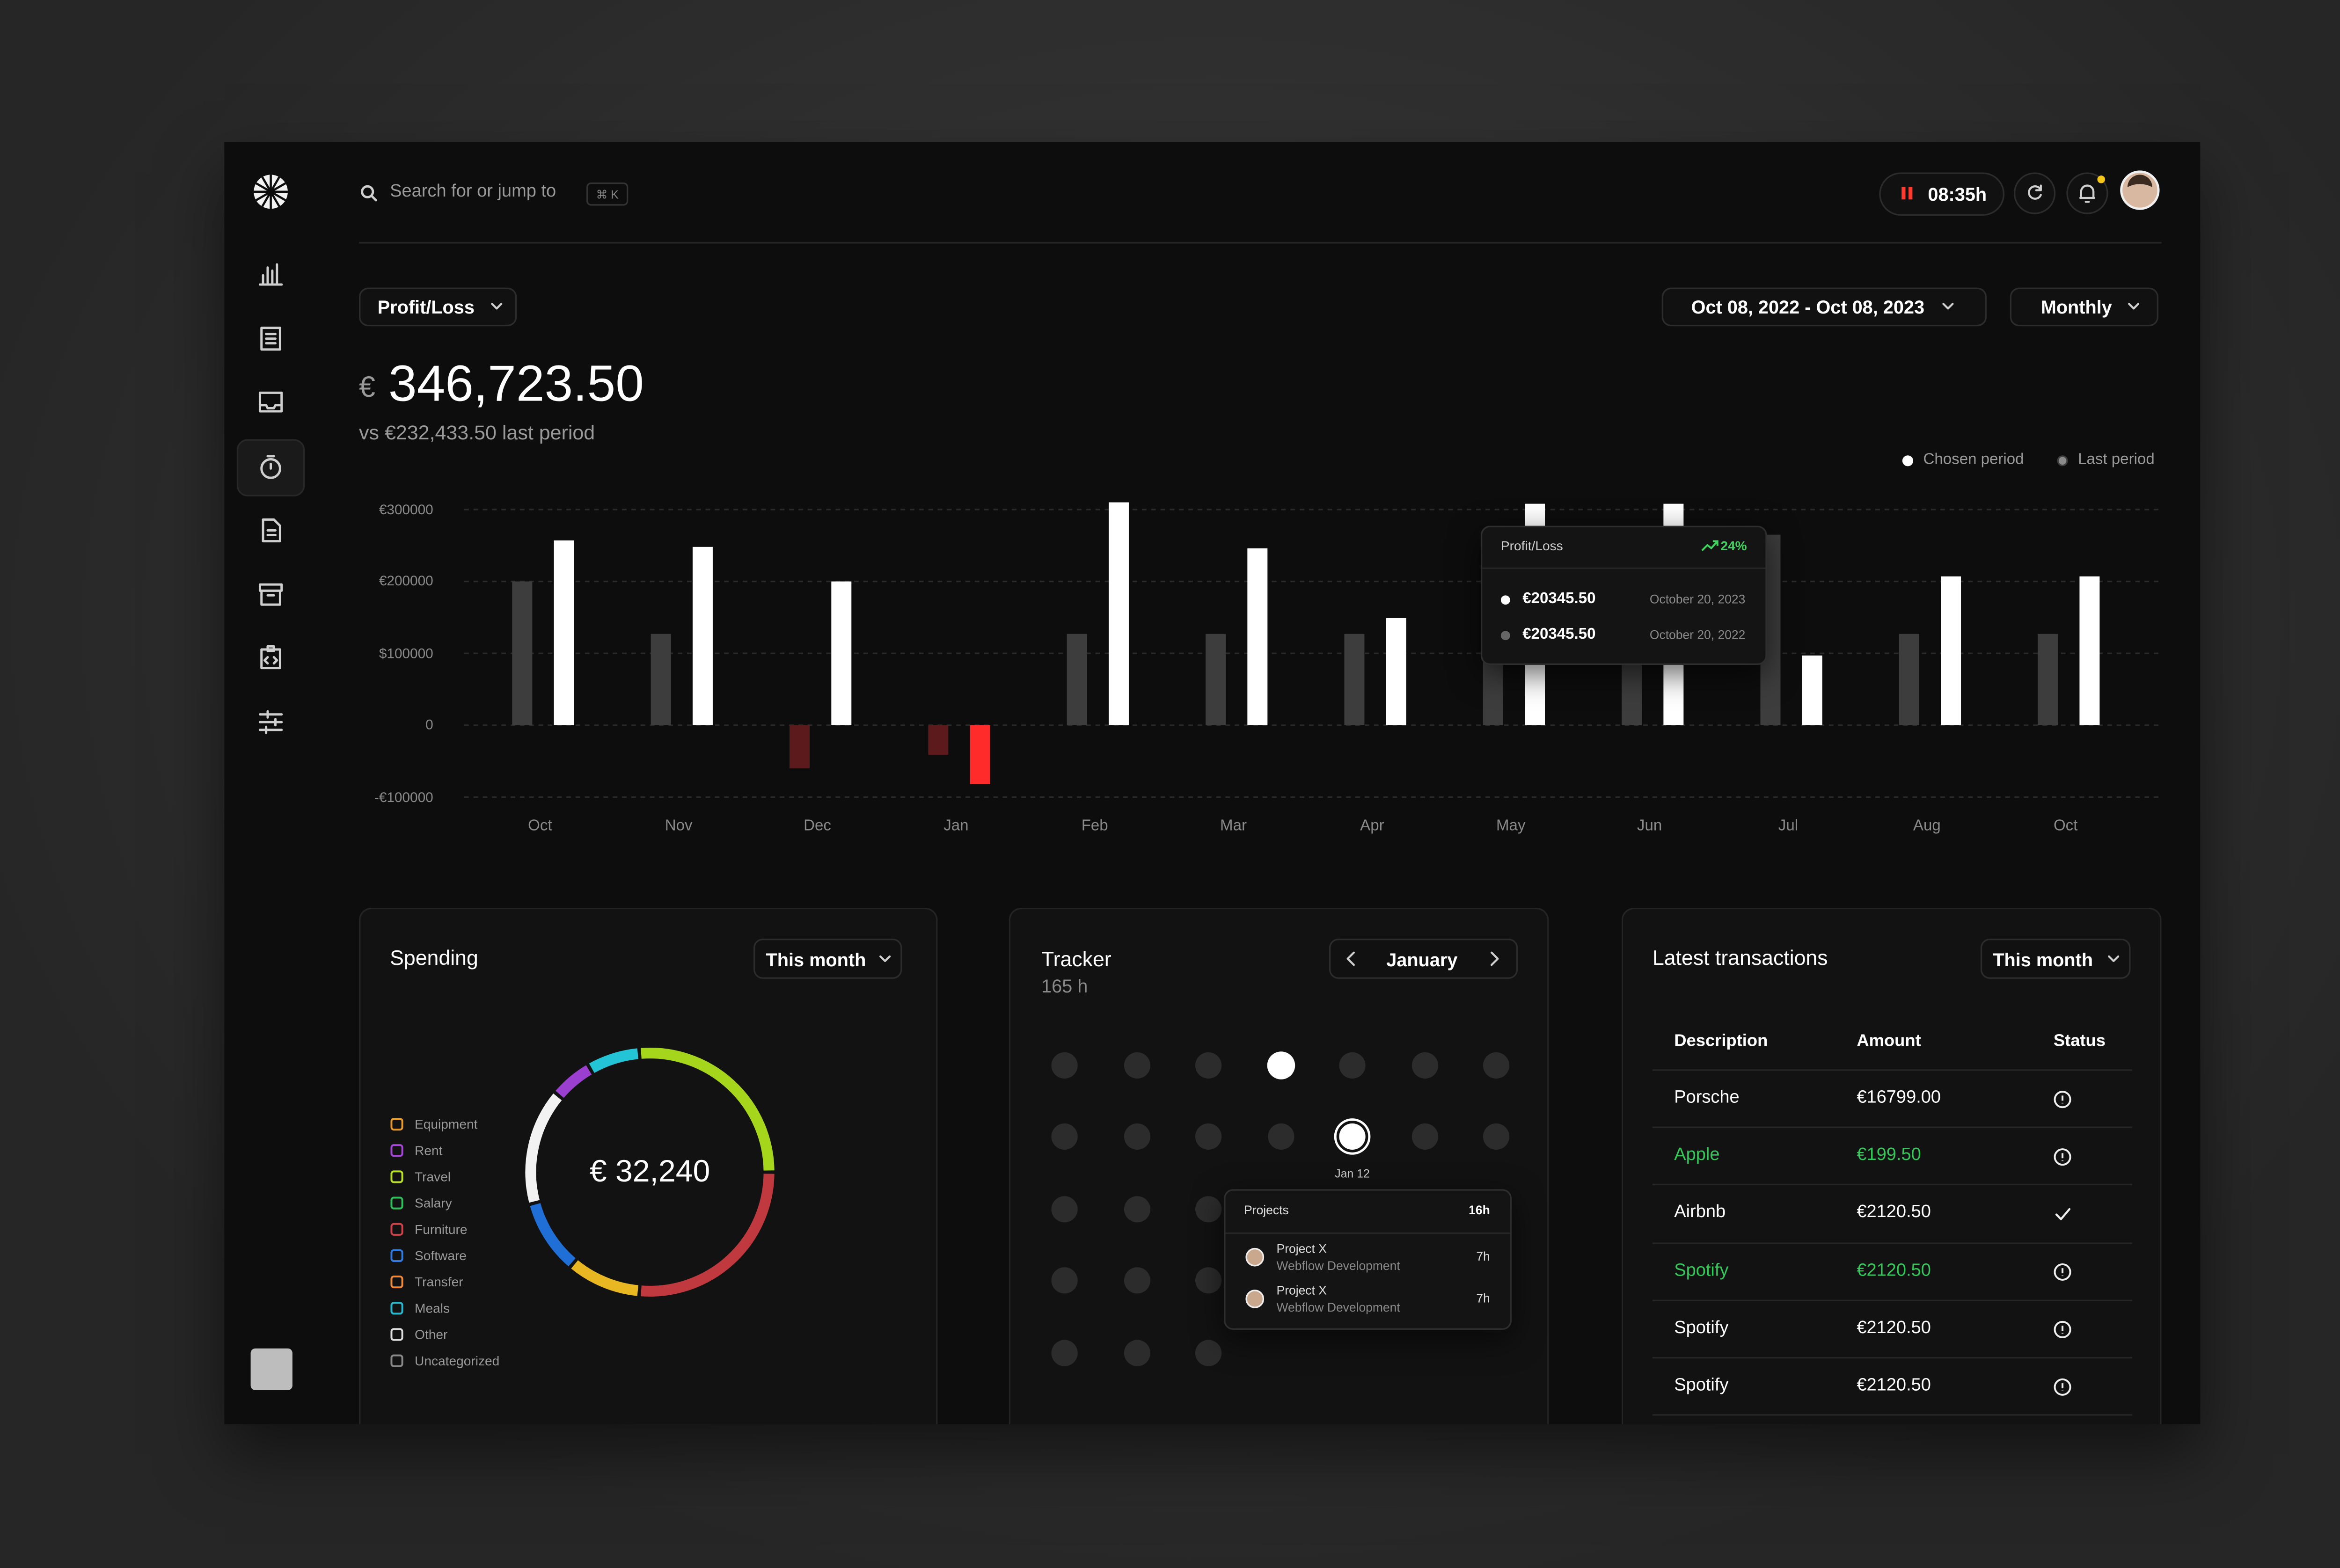 Image resolution: width=2340 pixels, height=1568 pixels. What do you see at coordinates (271, 1369) in the screenshot?
I see `workspace-badge` at bounding box center [271, 1369].